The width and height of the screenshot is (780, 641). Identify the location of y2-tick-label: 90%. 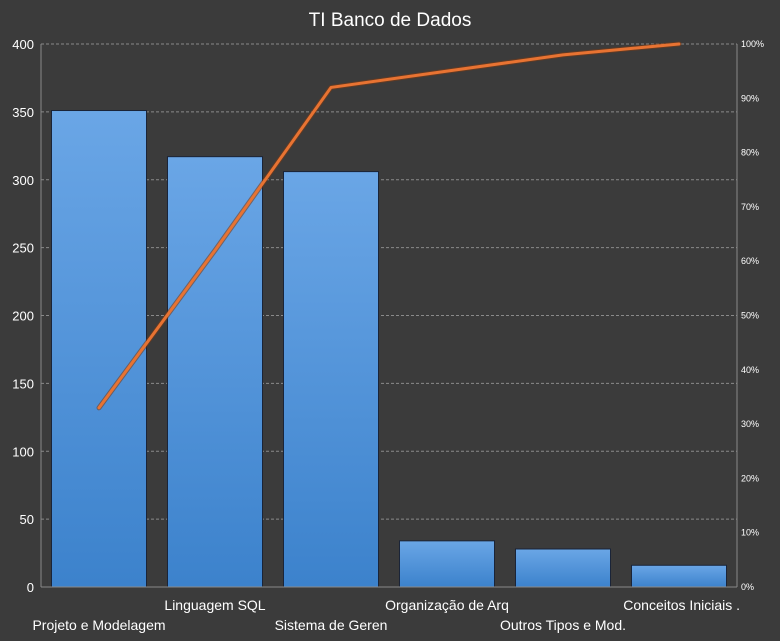
(750, 98).